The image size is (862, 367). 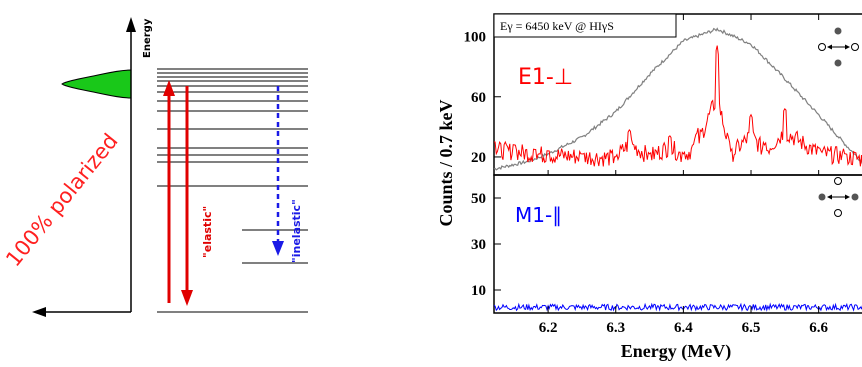 I want to click on beam-label: Eγ = 6450 keV @ HIγS, so click(x=557, y=26).